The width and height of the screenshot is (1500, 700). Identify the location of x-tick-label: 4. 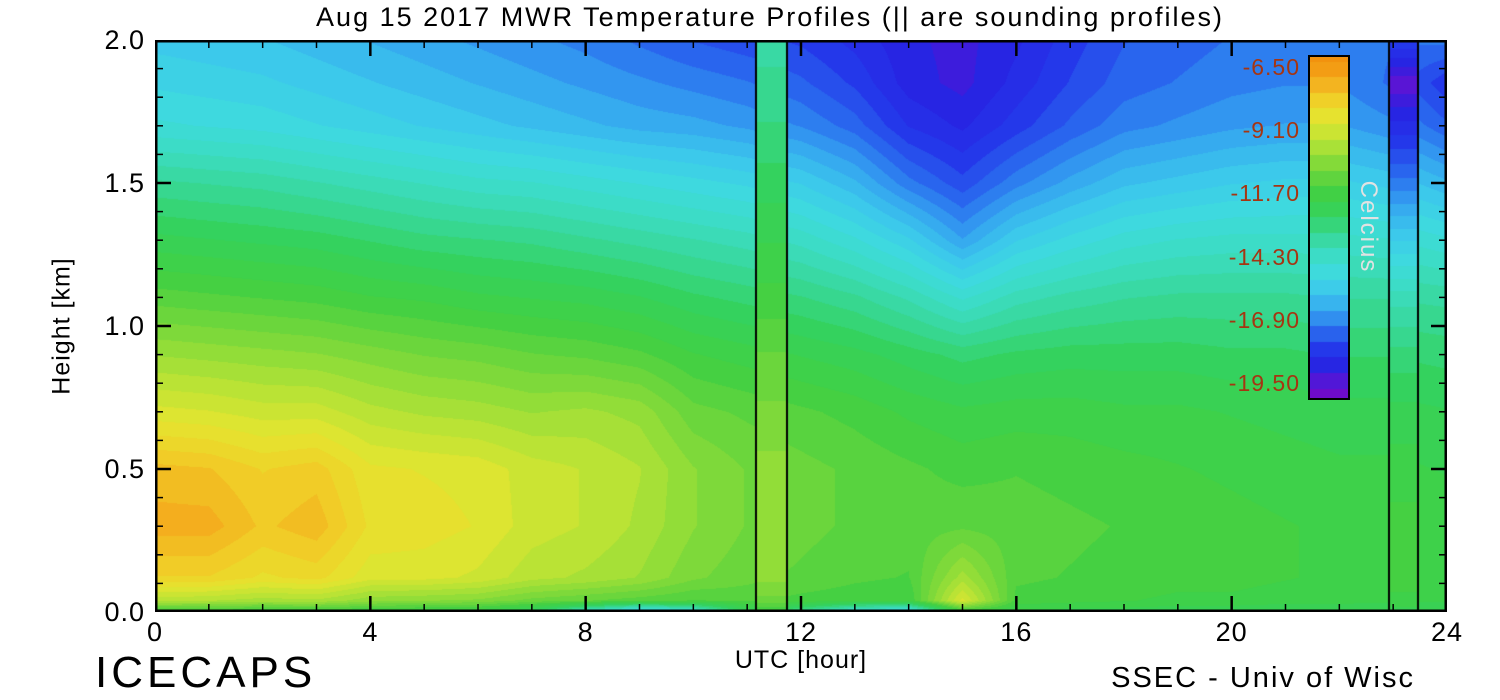
(370, 632).